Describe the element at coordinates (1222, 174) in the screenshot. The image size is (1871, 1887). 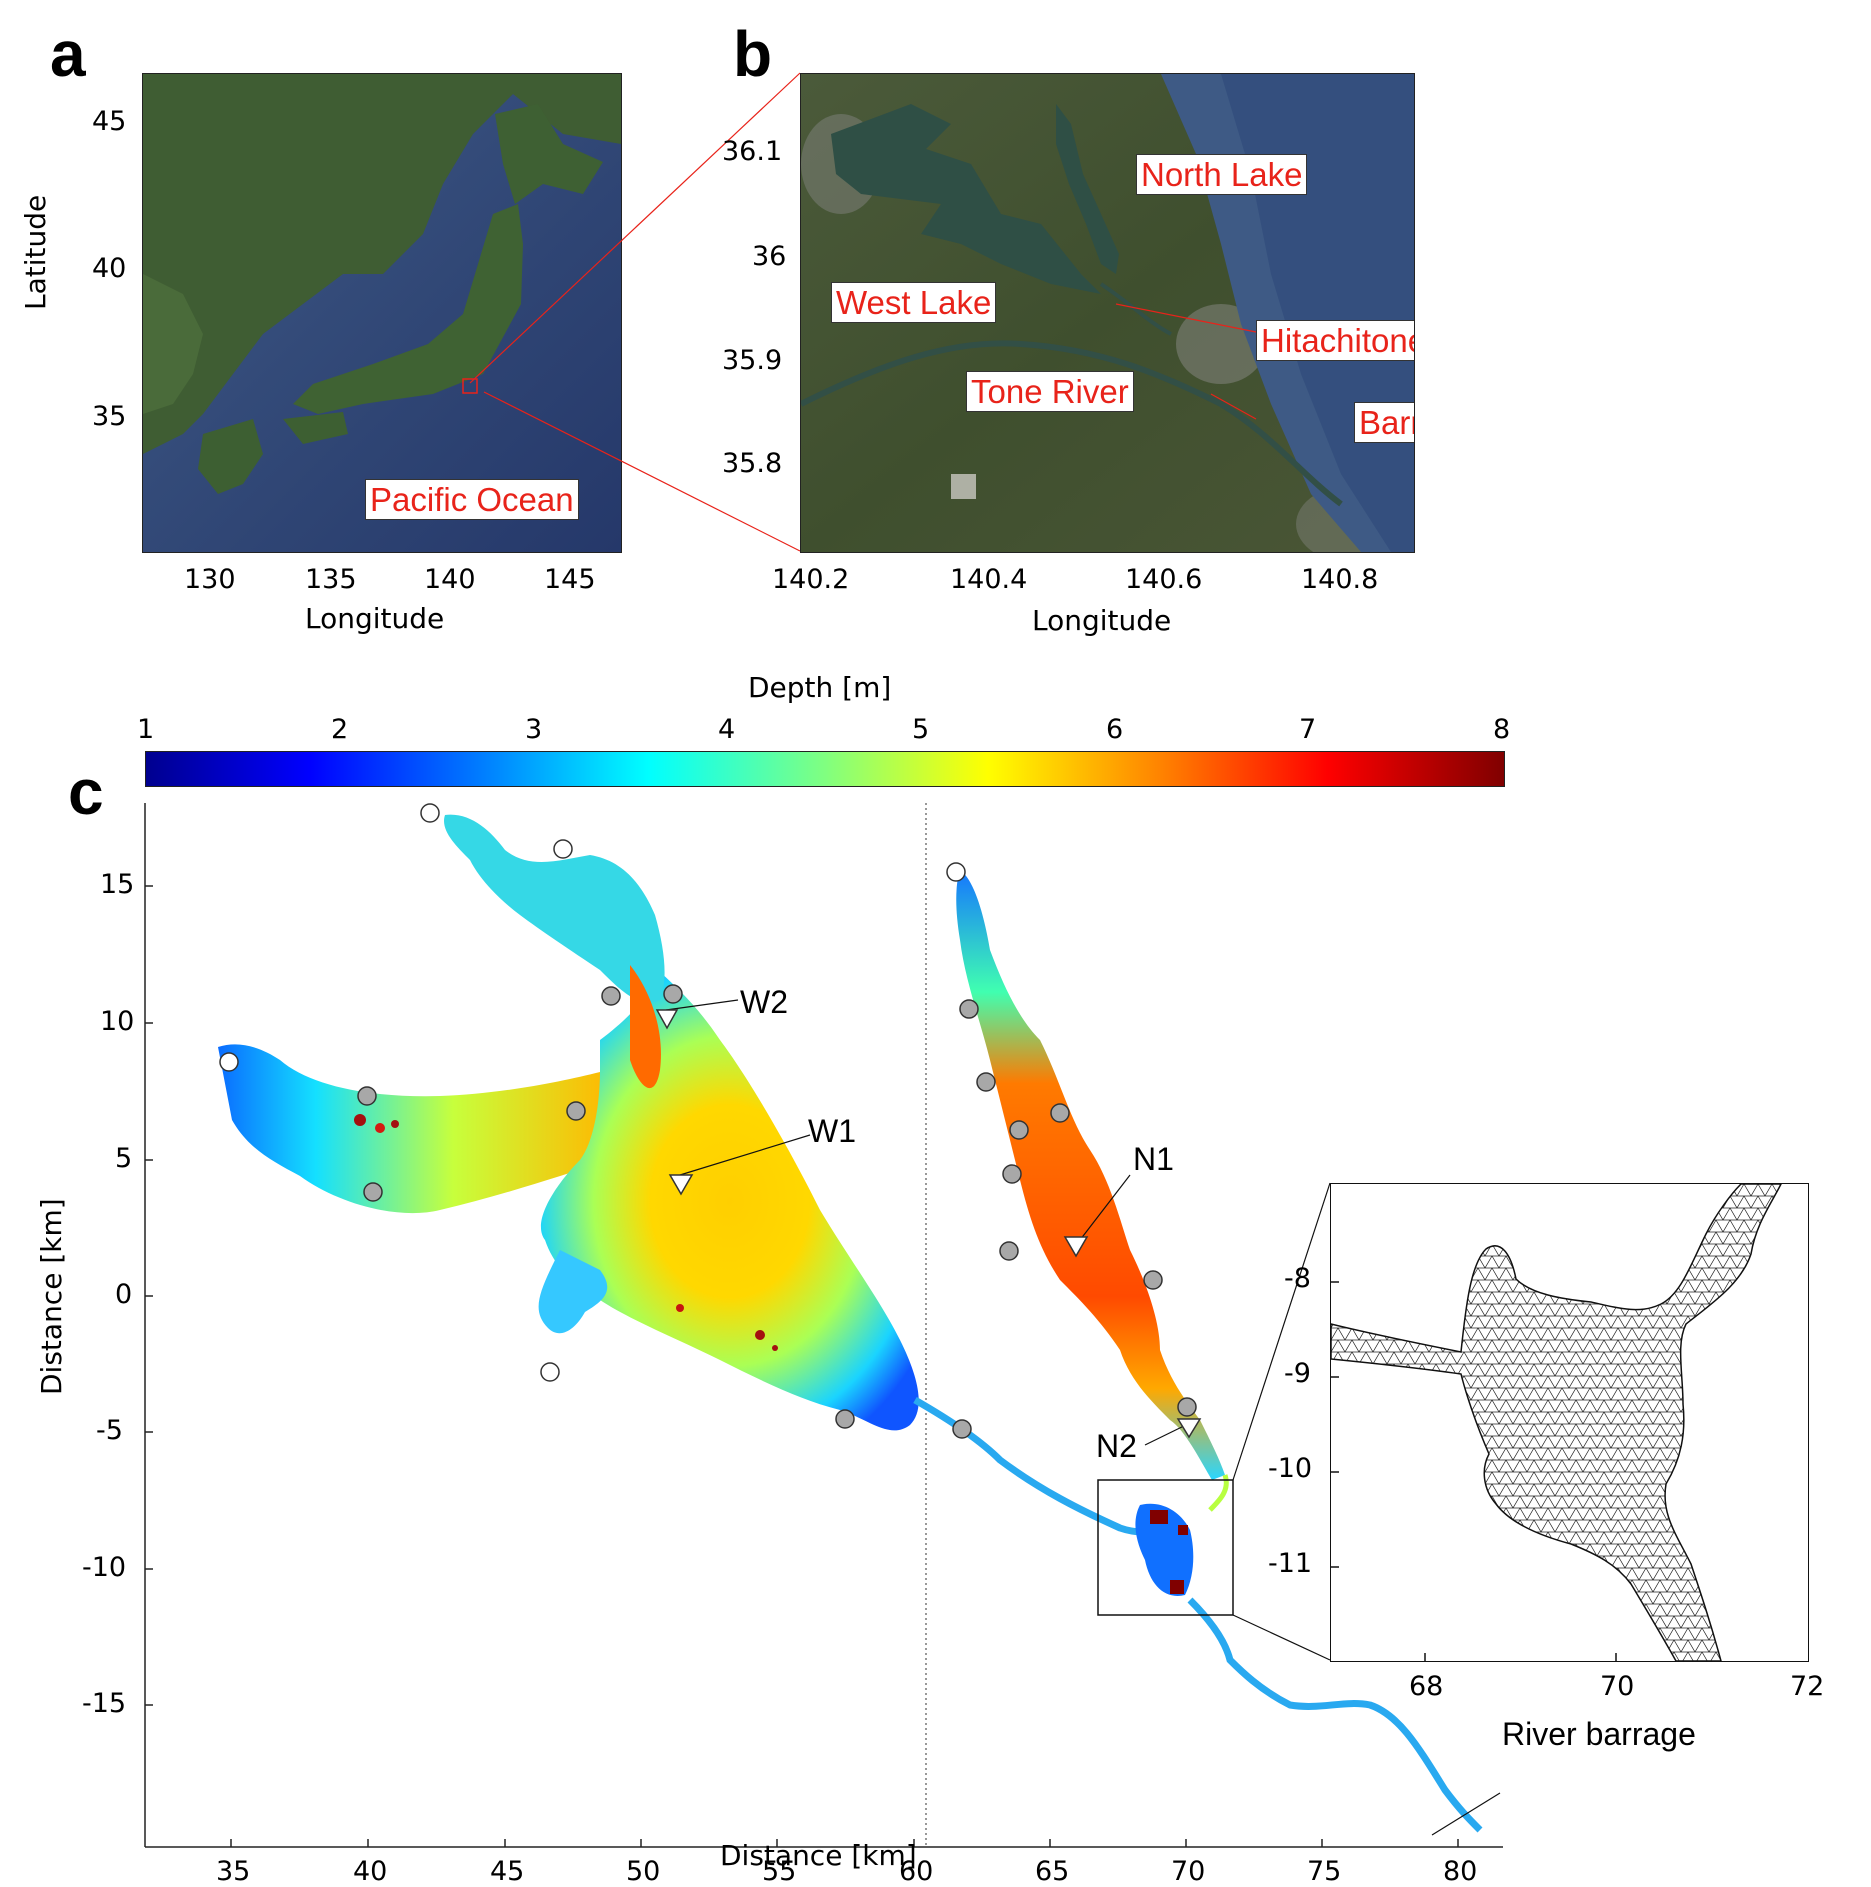
I see `north-lake-label: North Lake` at that location.